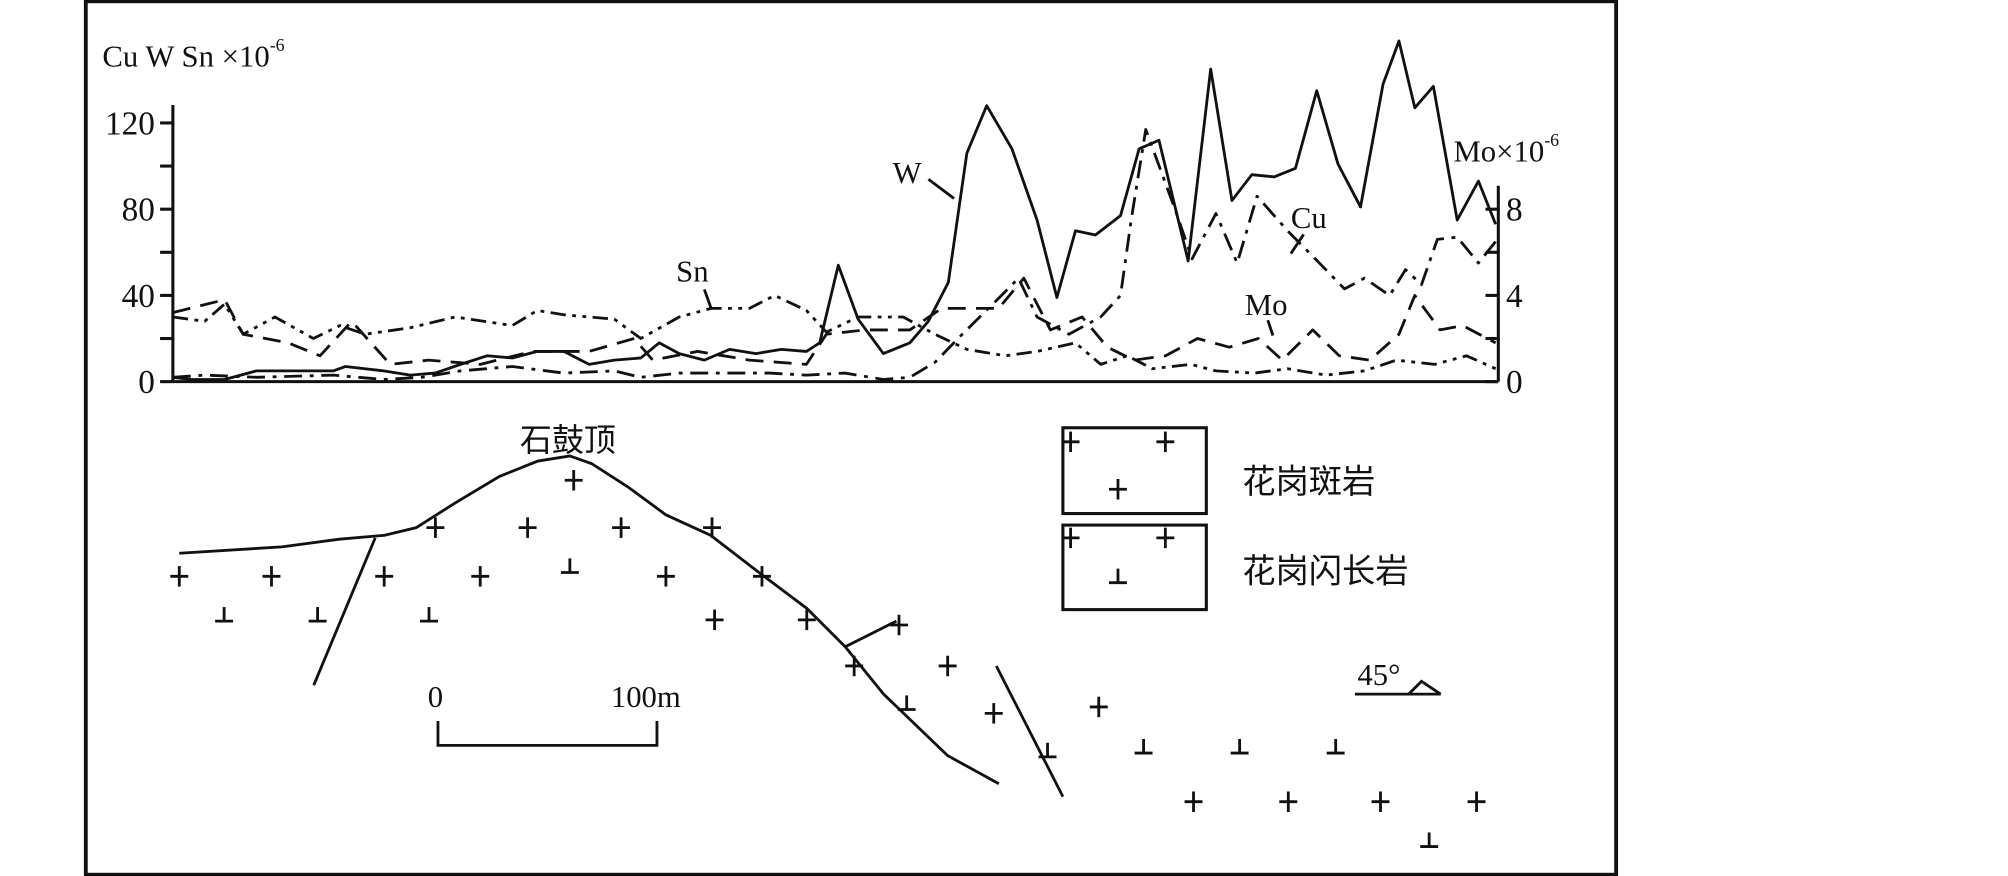  I want to click on contact-line-east, so click(1030, 731).